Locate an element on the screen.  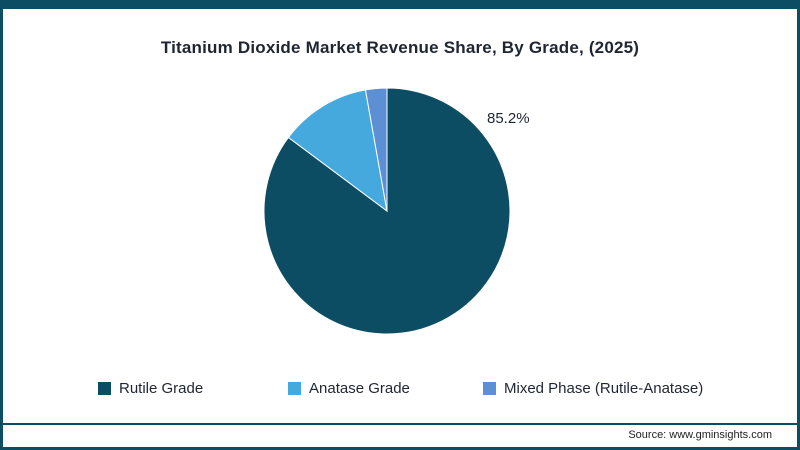
legend-item-rutile-grade: Rutile Grade is located at coordinates (151, 388).